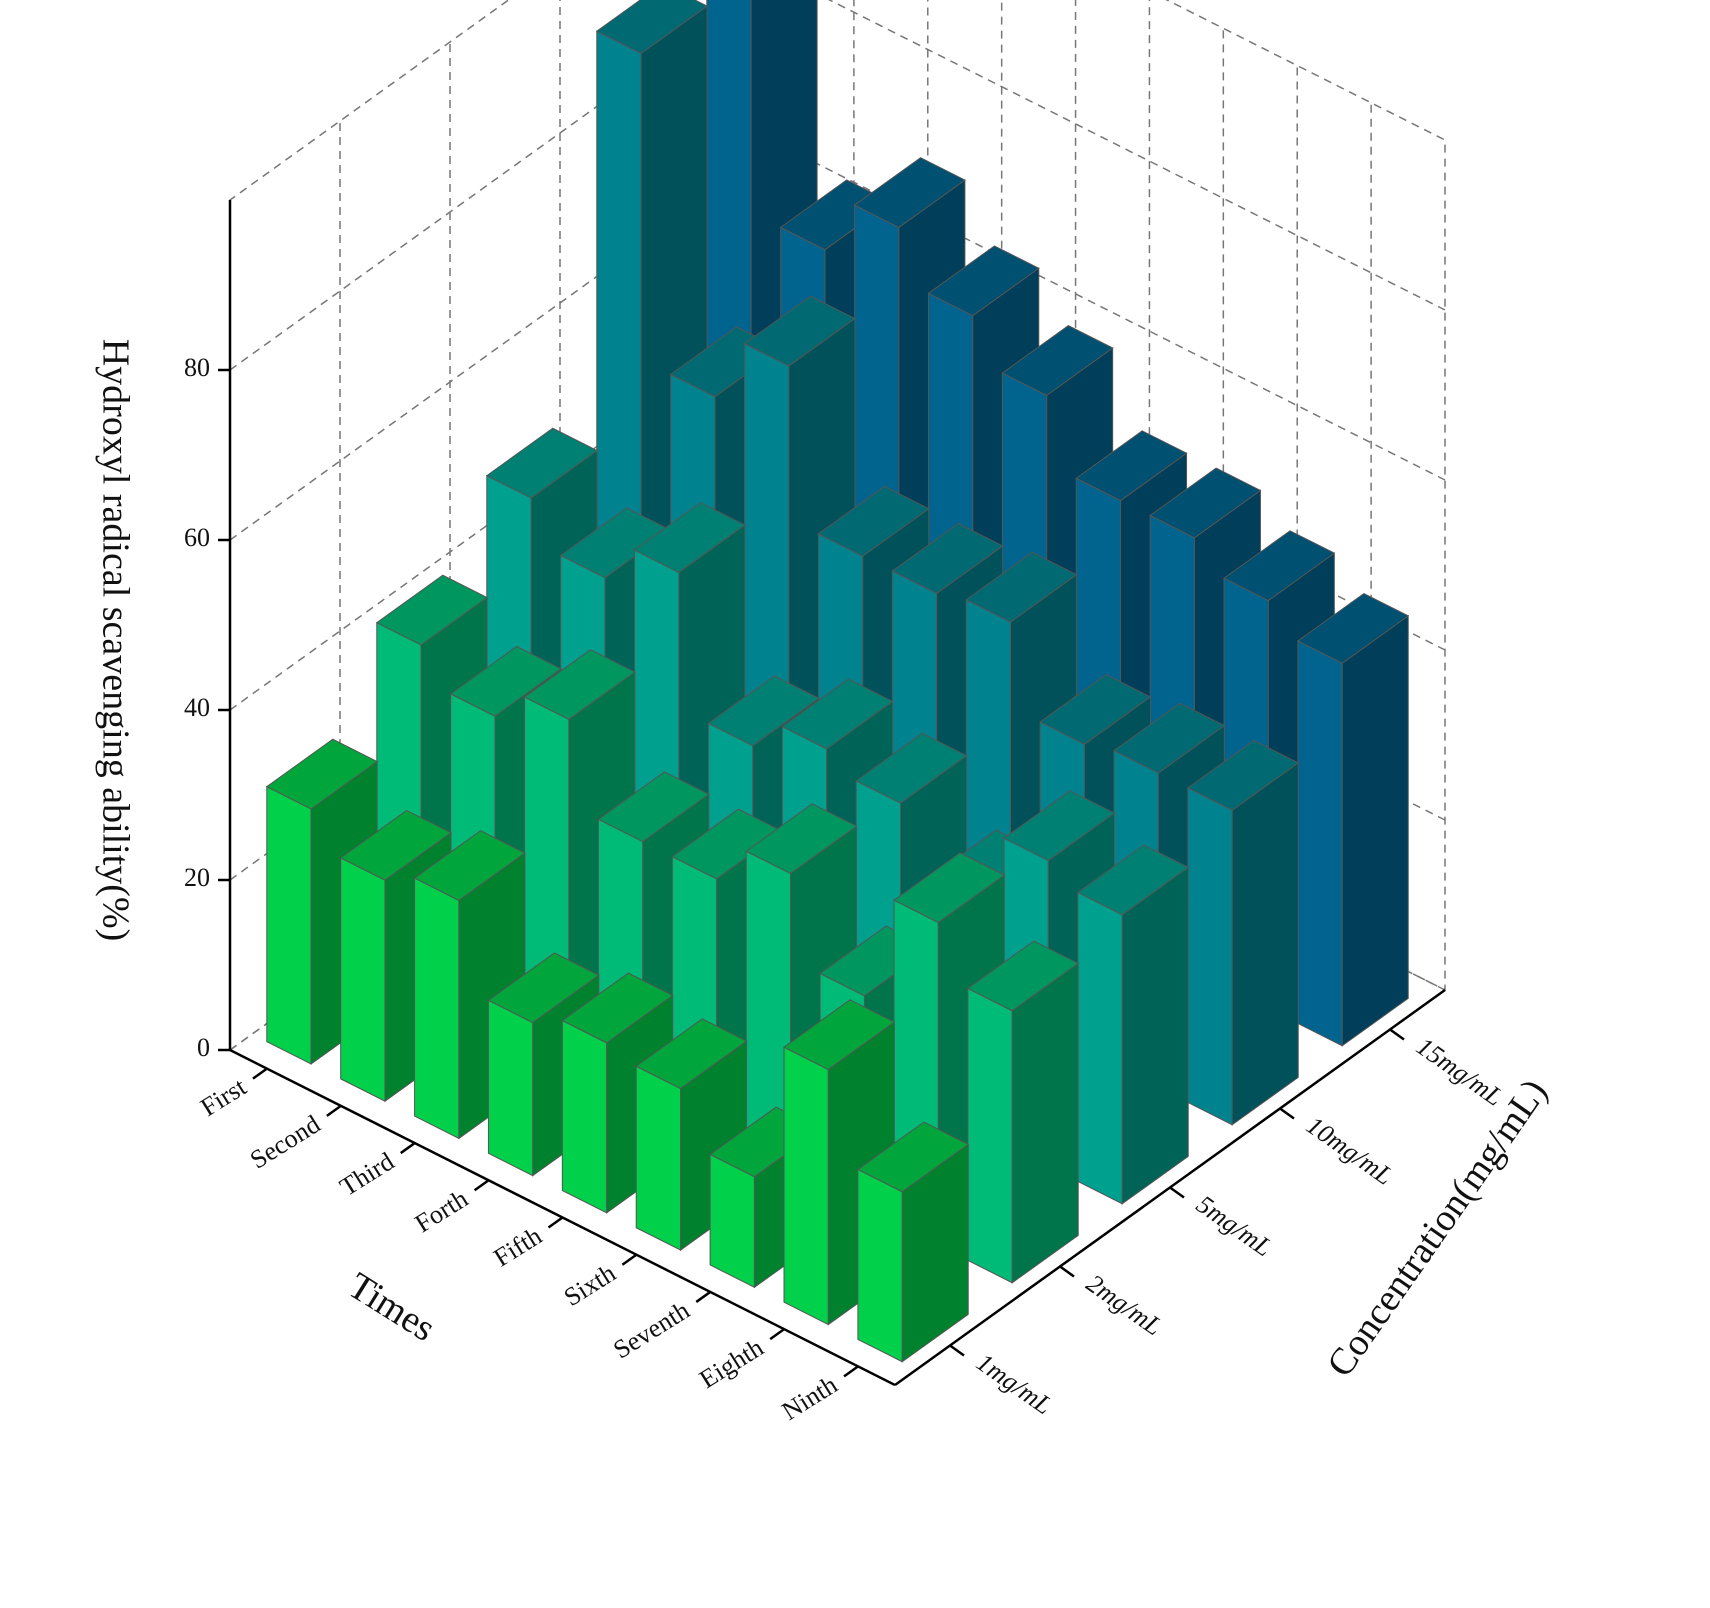 This screenshot has height=1608, width=1710. What do you see at coordinates (197, 707) in the screenshot?
I see `y-tick-label: 40` at bounding box center [197, 707].